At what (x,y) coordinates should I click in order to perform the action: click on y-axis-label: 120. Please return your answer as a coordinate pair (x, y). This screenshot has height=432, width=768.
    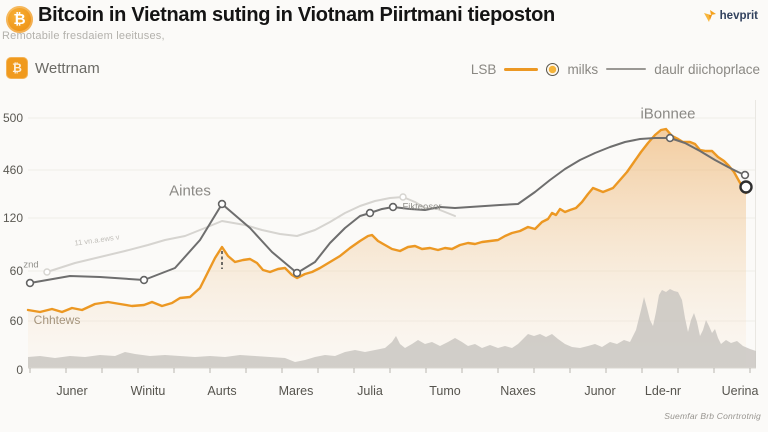
    Looking at the image, I should click on (12, 218).